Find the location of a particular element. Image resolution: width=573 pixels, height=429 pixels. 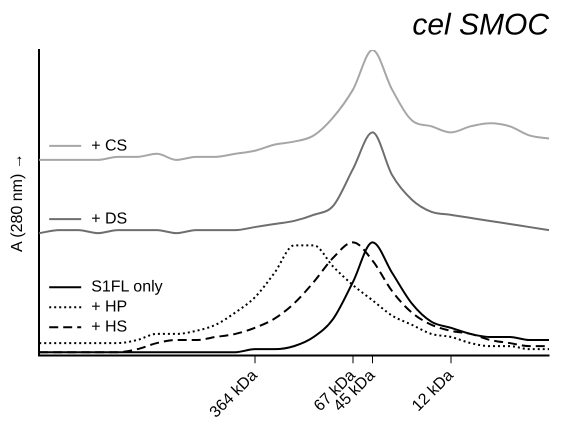

x-tick-label: 364 kDa is located at coordinates (233, 394).